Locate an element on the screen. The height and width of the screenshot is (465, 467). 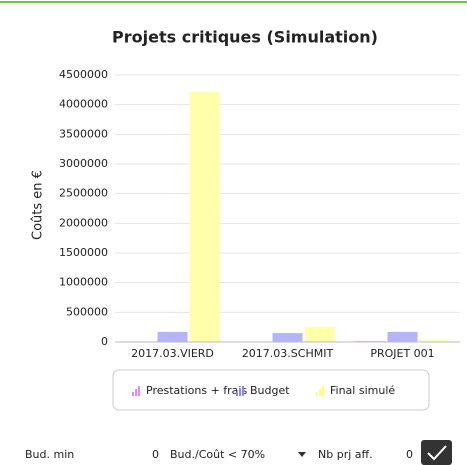
nb-value: 0 is located at coordinates (409, 454).